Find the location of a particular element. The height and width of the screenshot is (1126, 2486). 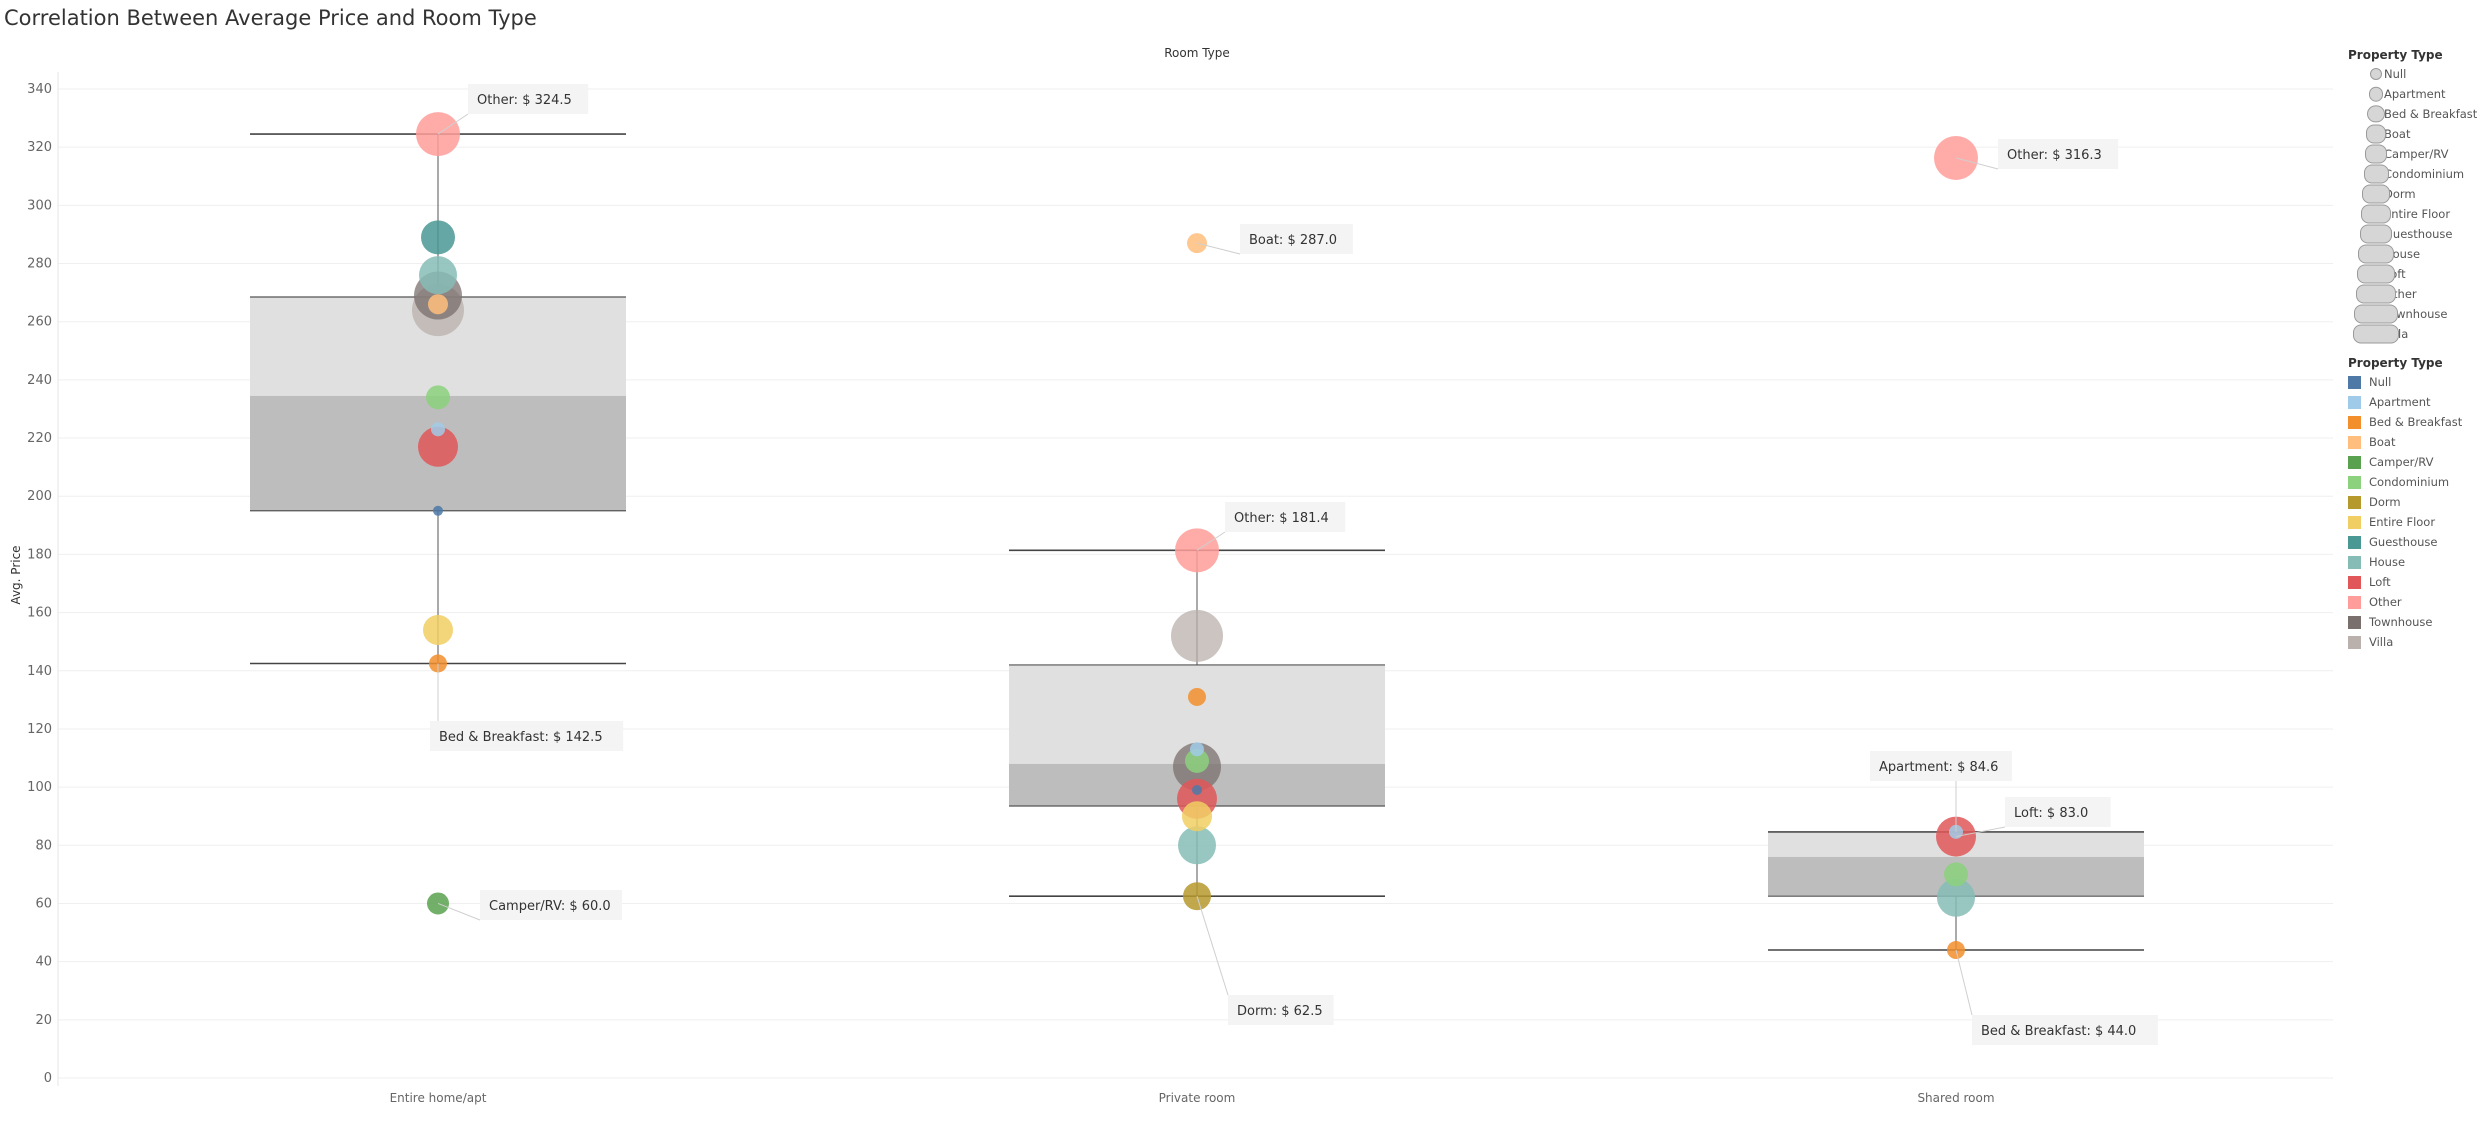

size-legend-label: Null is located at coordinates (2395, 74).